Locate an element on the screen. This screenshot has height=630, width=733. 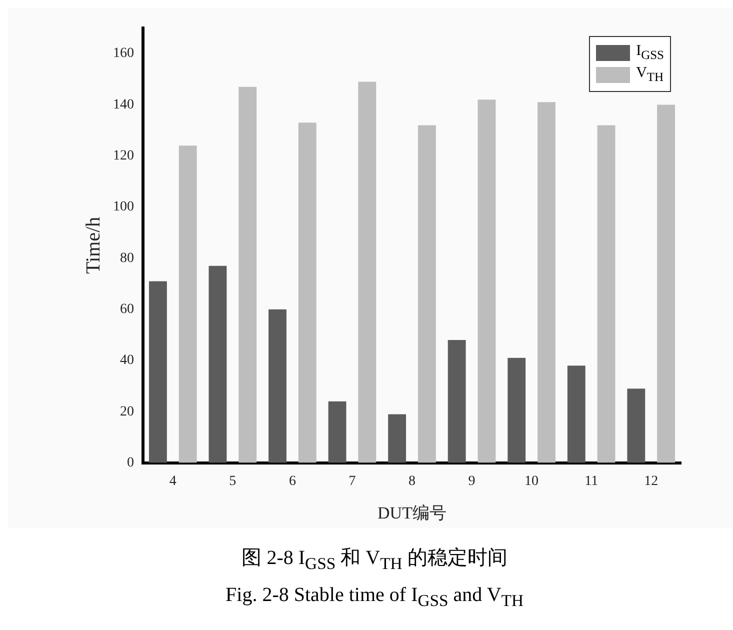
x-tick-label: 10 is located at coordinates (531, 481).